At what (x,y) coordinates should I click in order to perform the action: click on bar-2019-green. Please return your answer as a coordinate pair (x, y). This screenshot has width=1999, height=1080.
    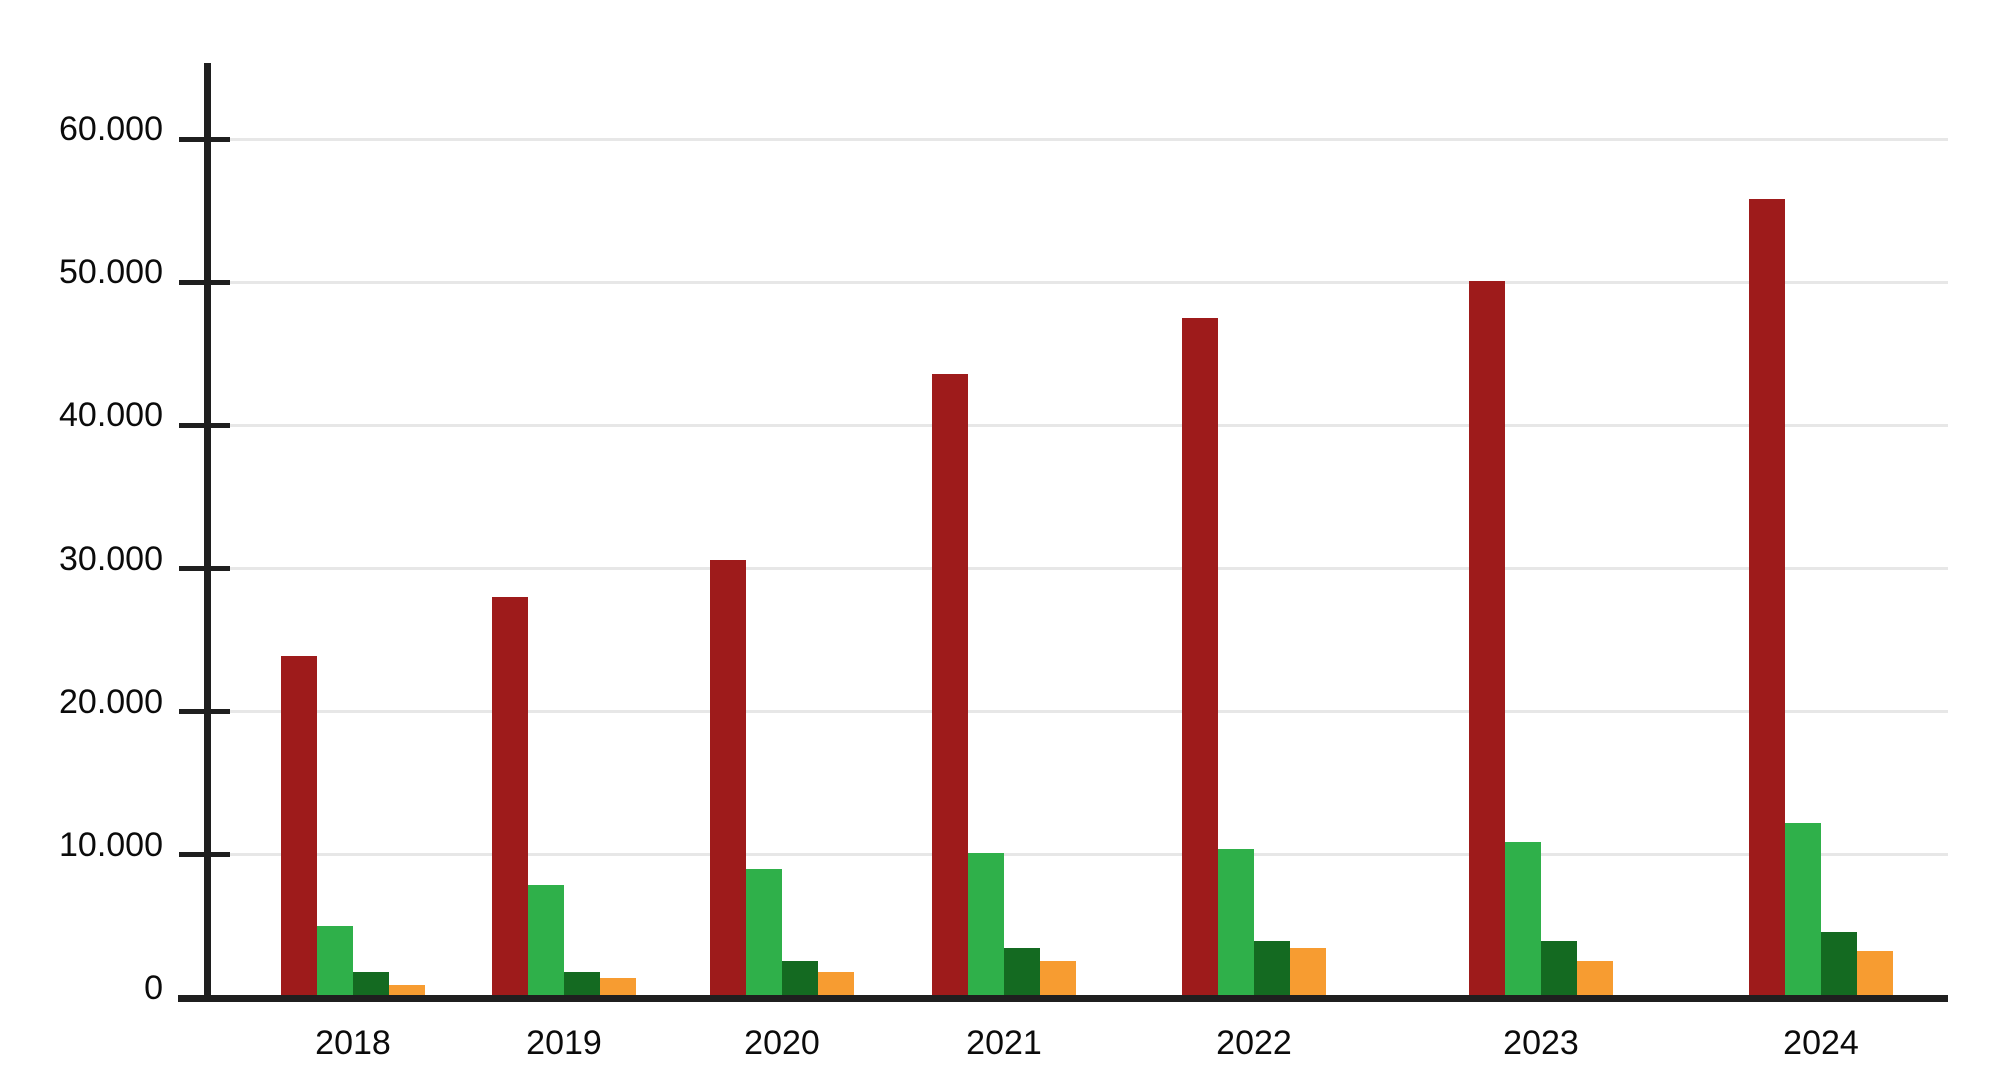
    Looking at the image, I should click on (546, 941).